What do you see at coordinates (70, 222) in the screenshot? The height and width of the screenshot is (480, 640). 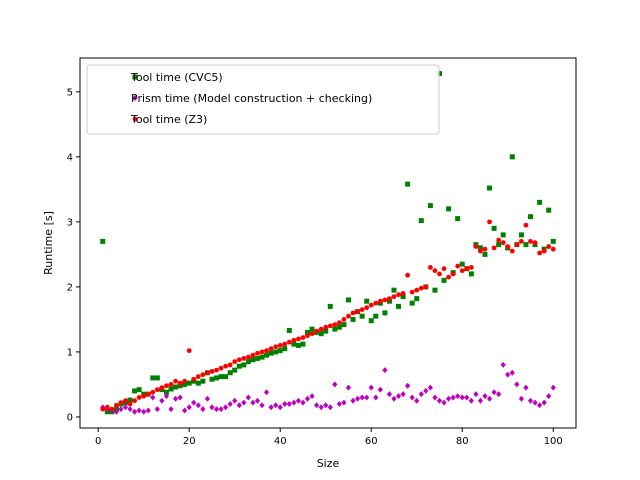 I see `y-tick-label: 3` at bounding box center [70, 222].